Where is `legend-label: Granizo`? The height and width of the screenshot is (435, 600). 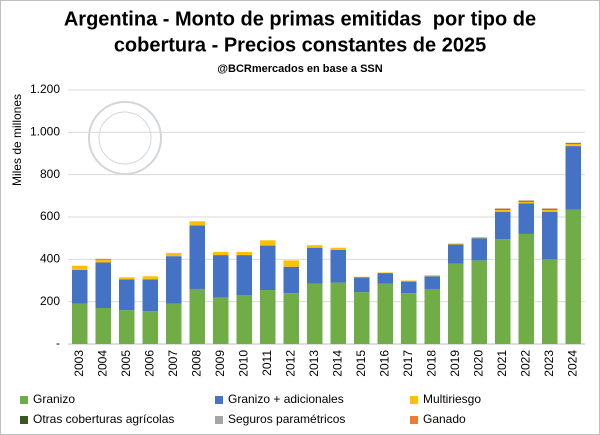
legend-label: Granizo is located at coordinates (54, 399).